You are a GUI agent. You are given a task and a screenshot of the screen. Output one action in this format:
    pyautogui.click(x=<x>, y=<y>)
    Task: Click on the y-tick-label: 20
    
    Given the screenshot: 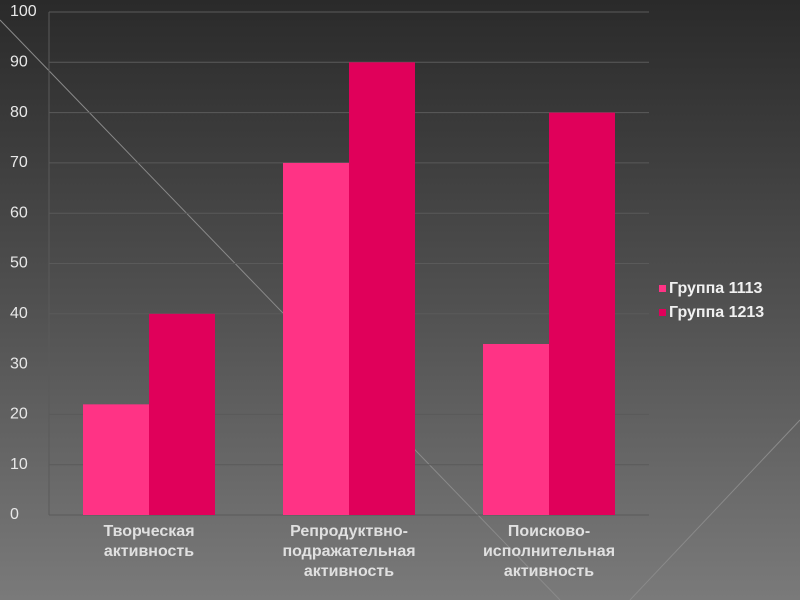 What is the action you would take?
    pyautogui.click(x=19, y=414)
    